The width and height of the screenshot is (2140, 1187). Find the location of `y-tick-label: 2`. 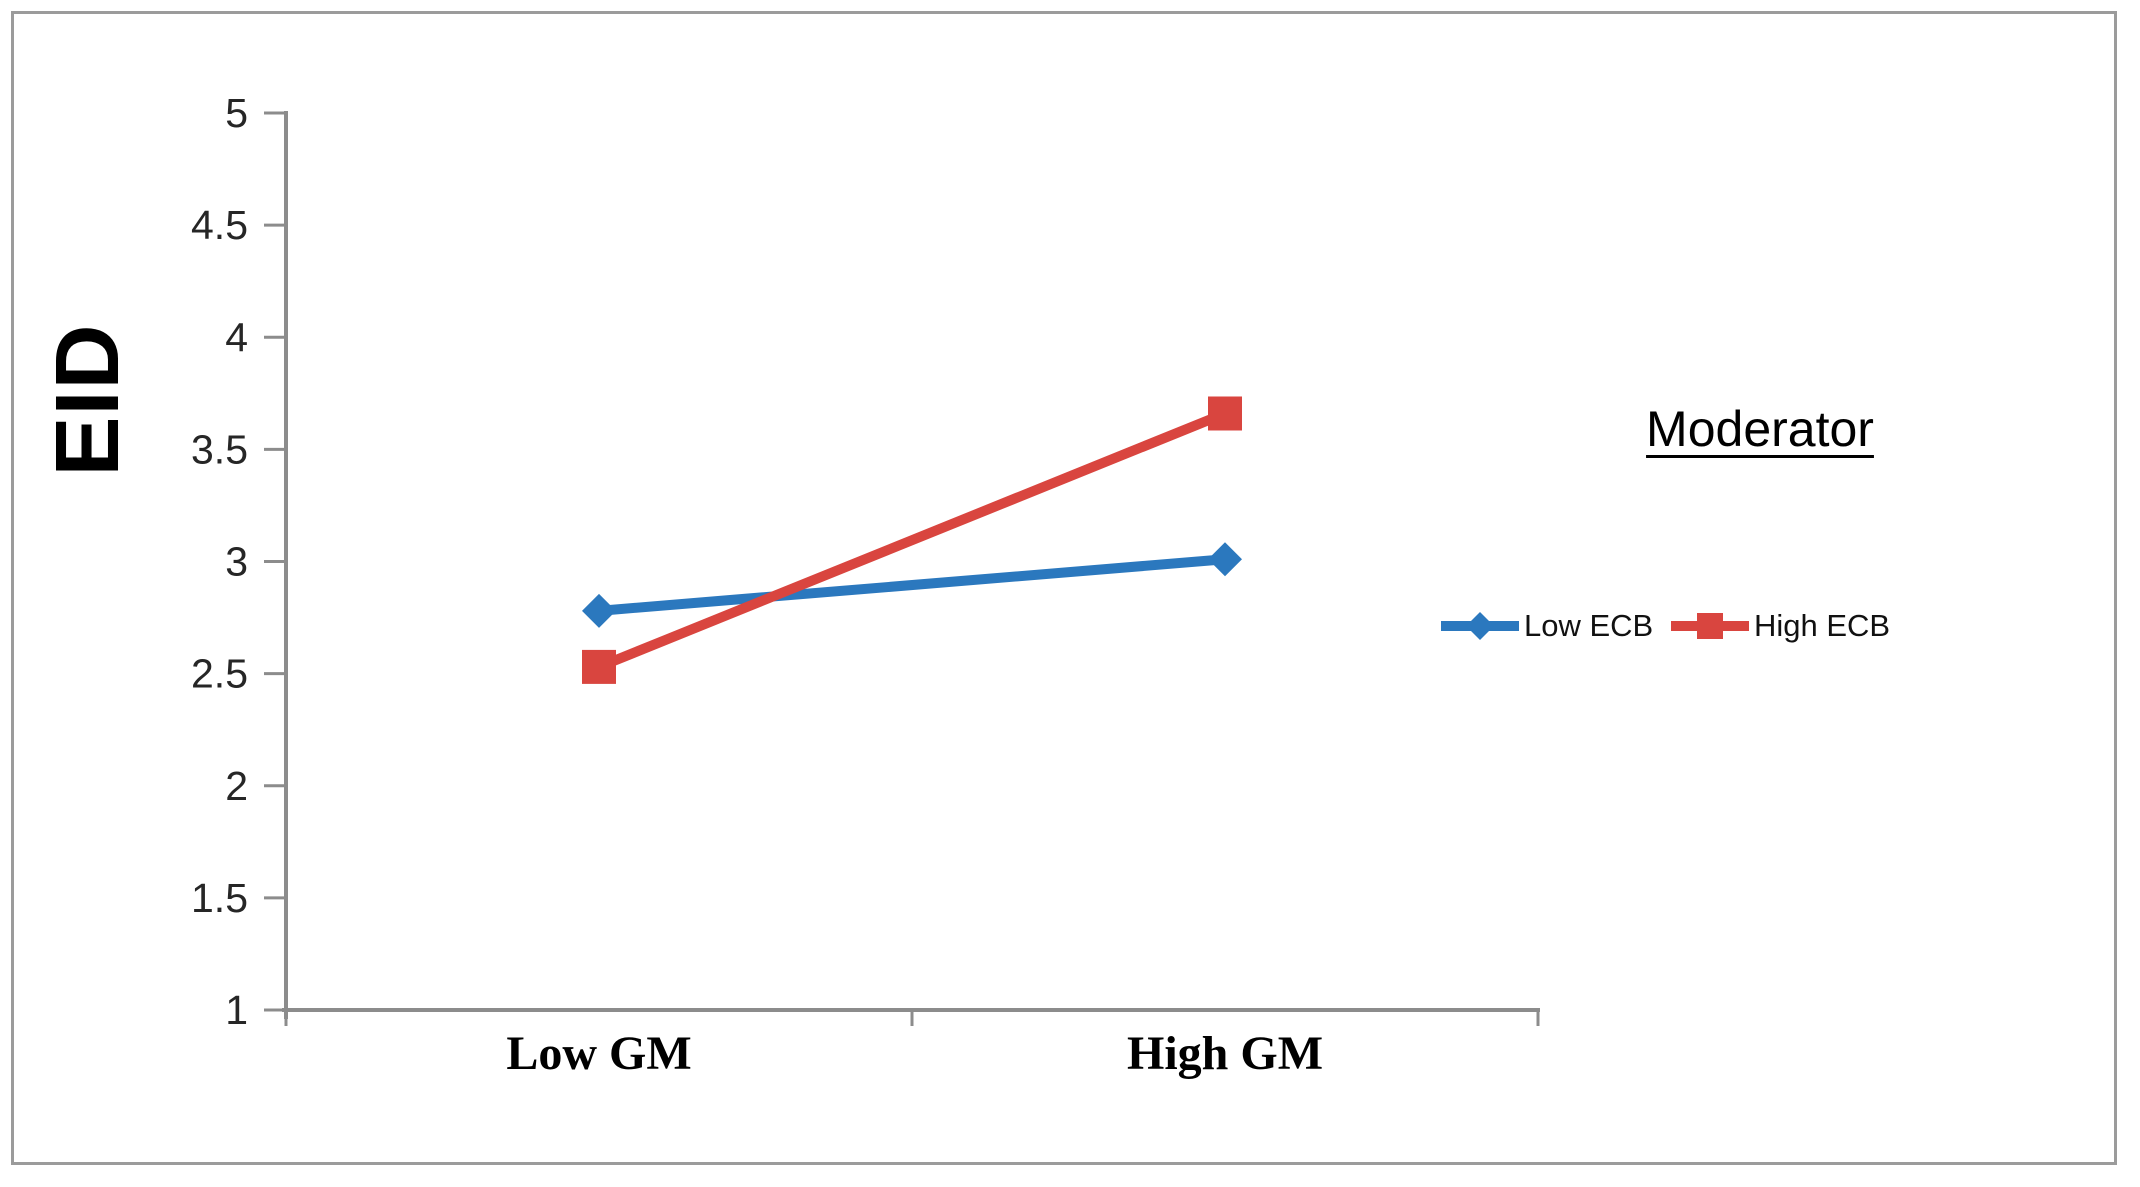

y-tick-label: 2 is located at coordinates (236, 786).